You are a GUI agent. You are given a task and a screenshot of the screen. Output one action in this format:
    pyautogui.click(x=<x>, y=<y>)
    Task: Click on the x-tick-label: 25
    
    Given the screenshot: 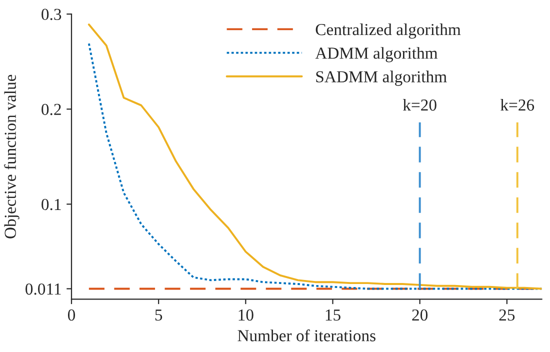 What is the action you would take?
    pyautogui.click(x=507, y=315)
    